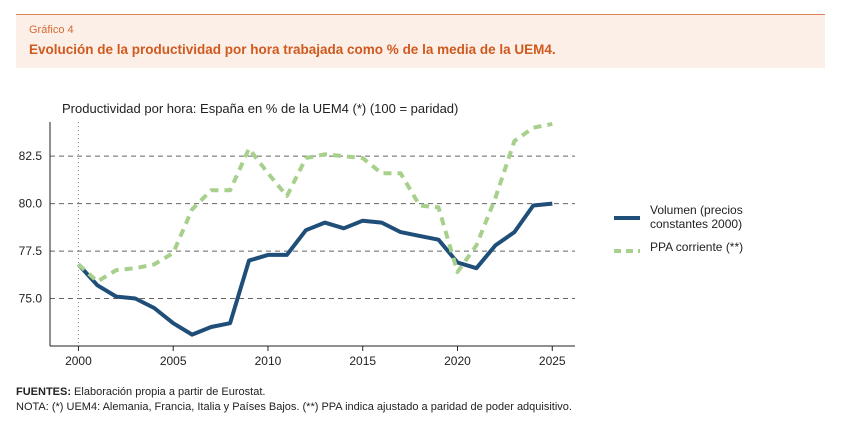 The image size is (867, 422). I want to click on legend-label-0: Volumen (precios, so click(696, 210).